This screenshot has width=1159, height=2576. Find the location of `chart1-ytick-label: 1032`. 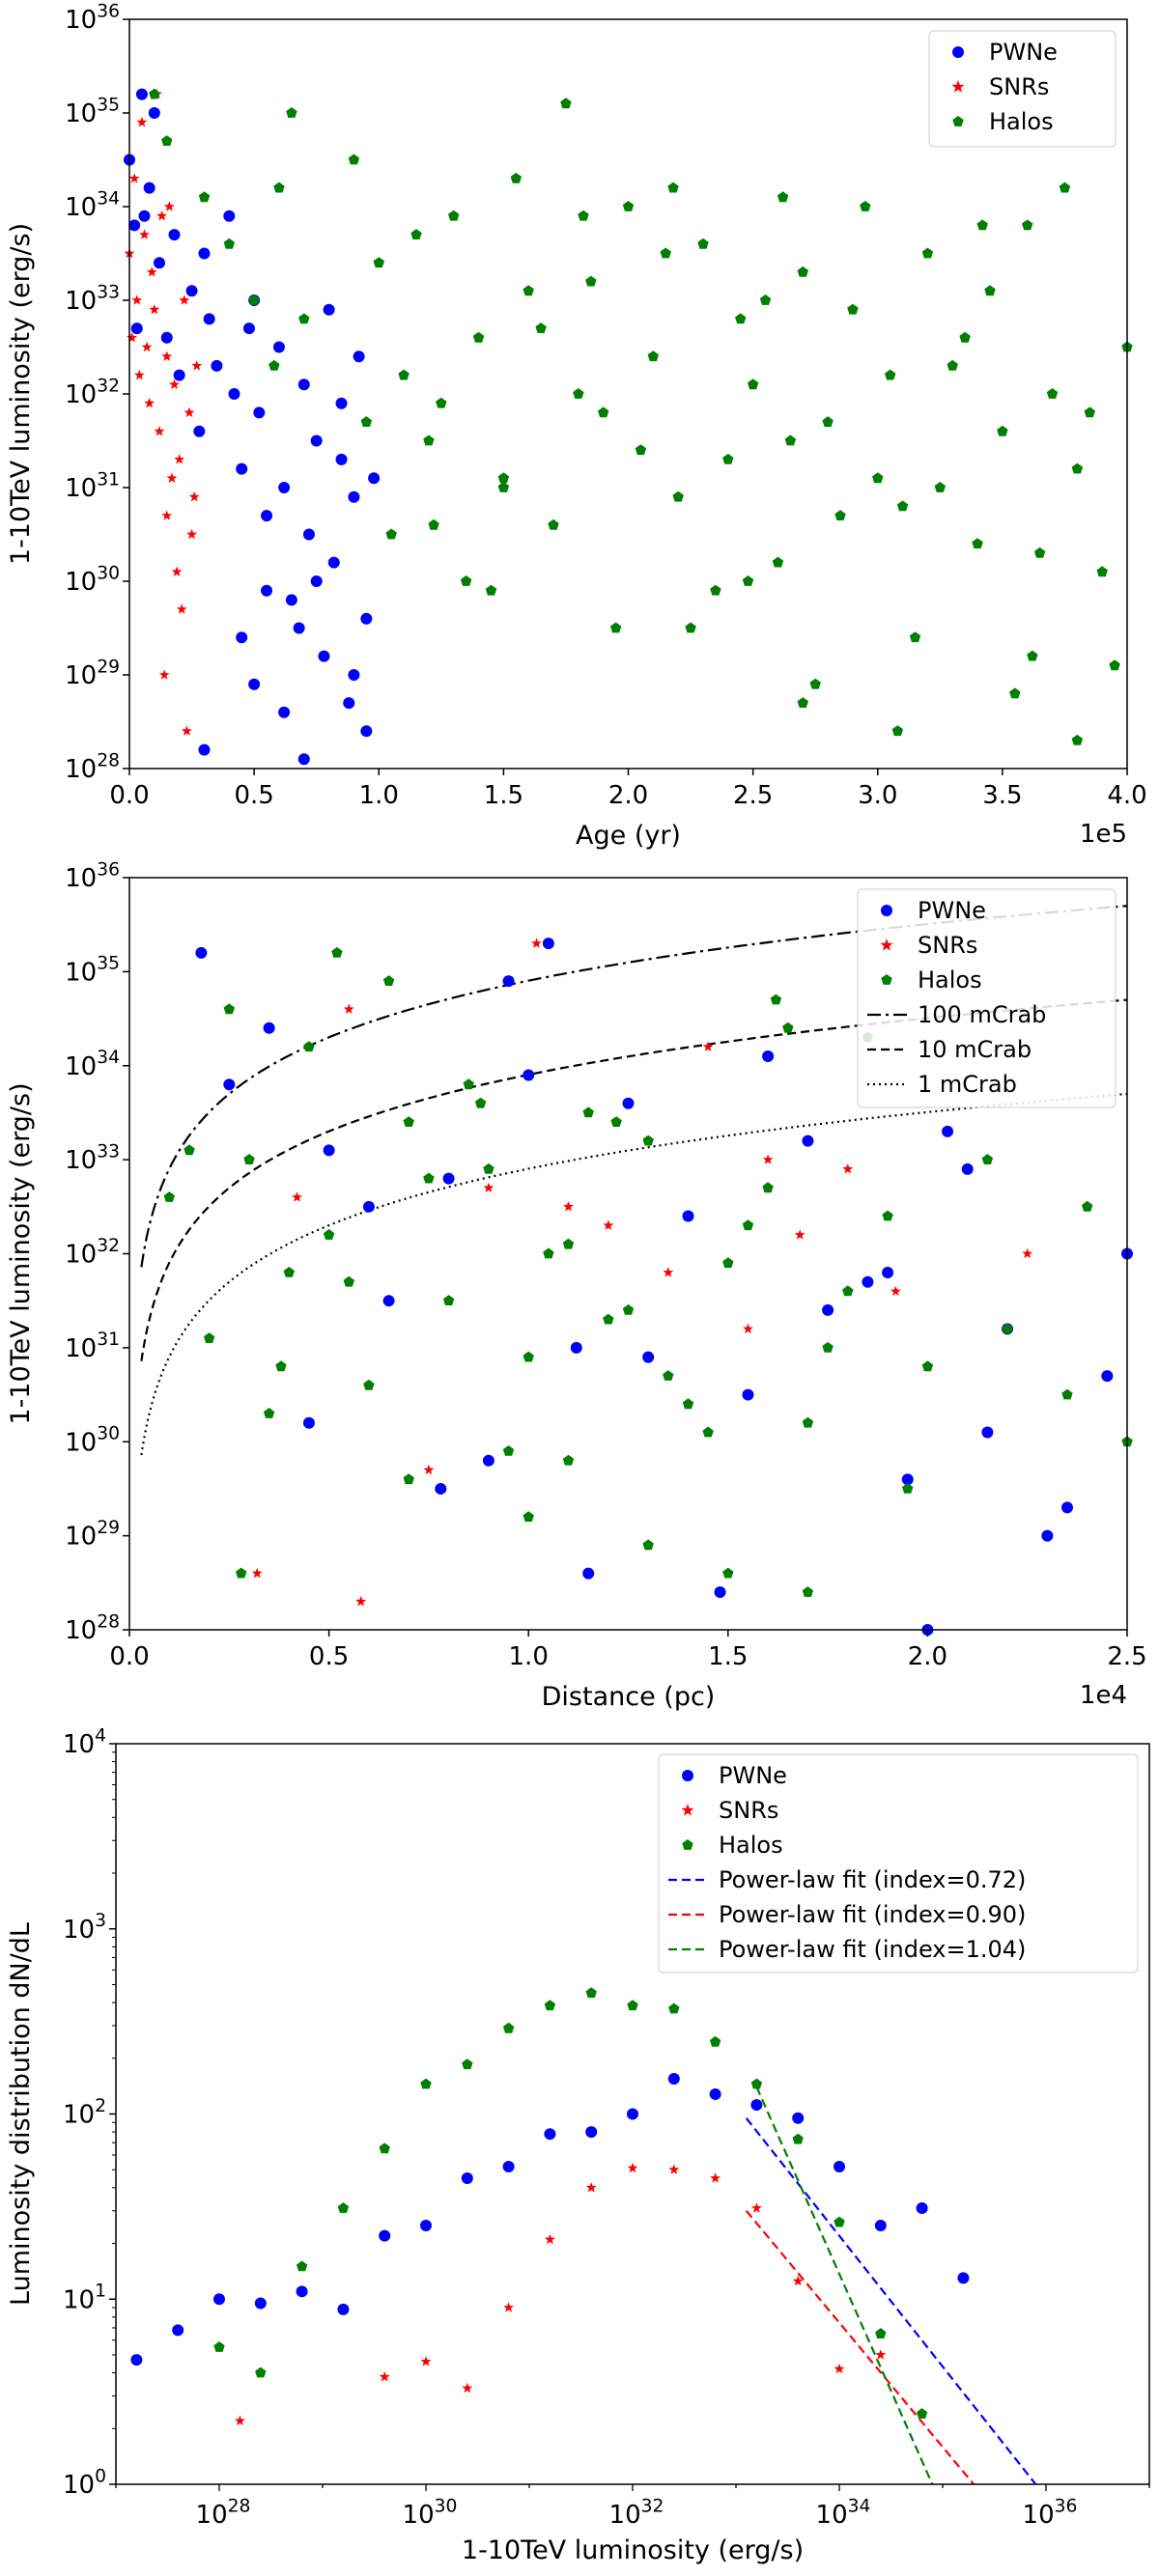

chart1-ytick-label: 1032 is located at coordinates (92, 393).